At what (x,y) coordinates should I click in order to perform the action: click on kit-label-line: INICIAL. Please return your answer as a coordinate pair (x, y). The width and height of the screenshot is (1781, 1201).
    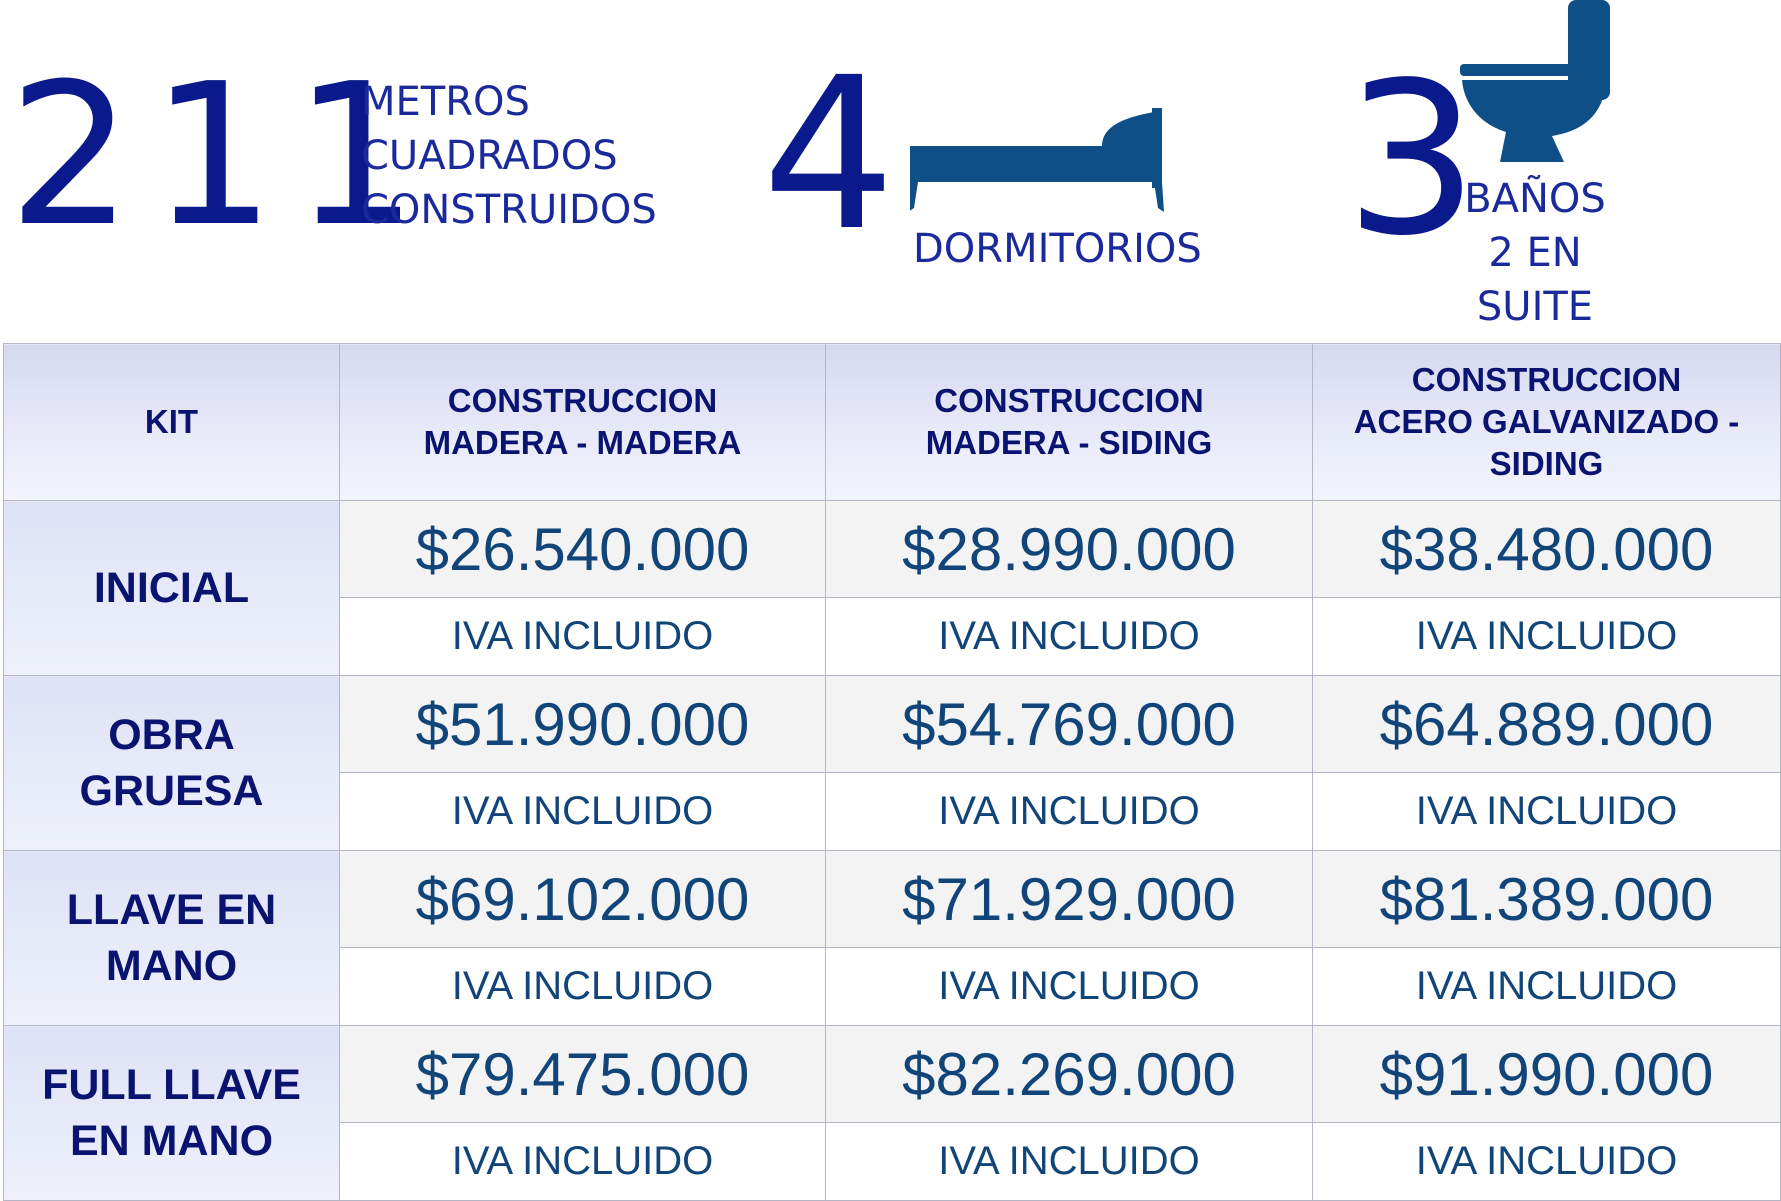
    Looking at the image, I should click on (171, 588).